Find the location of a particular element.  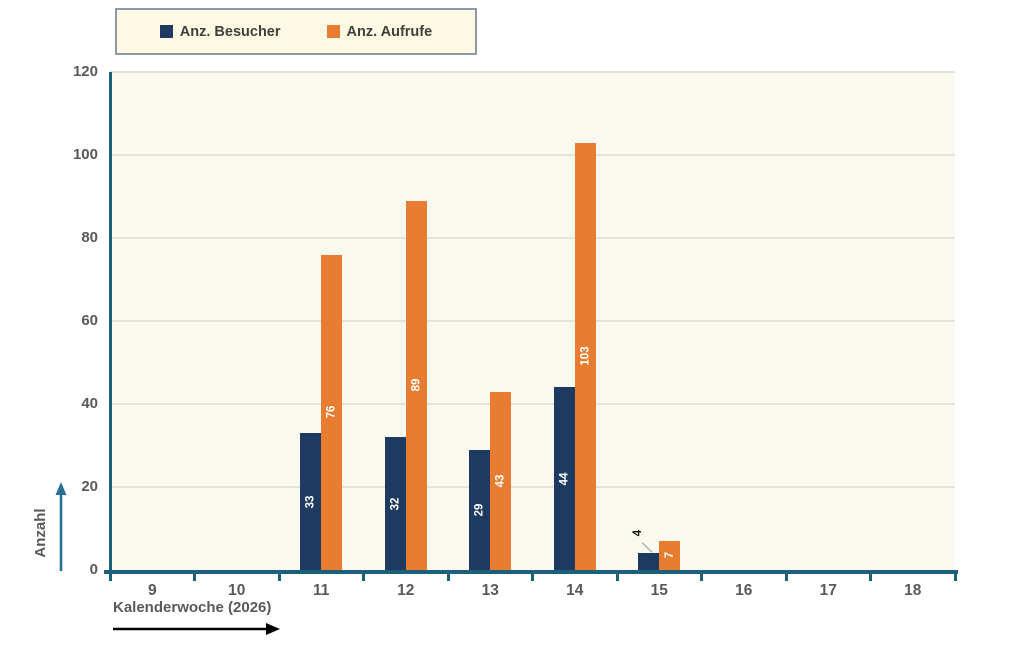

x-tick-label-11: 11 is located at coordinates (321, 590).